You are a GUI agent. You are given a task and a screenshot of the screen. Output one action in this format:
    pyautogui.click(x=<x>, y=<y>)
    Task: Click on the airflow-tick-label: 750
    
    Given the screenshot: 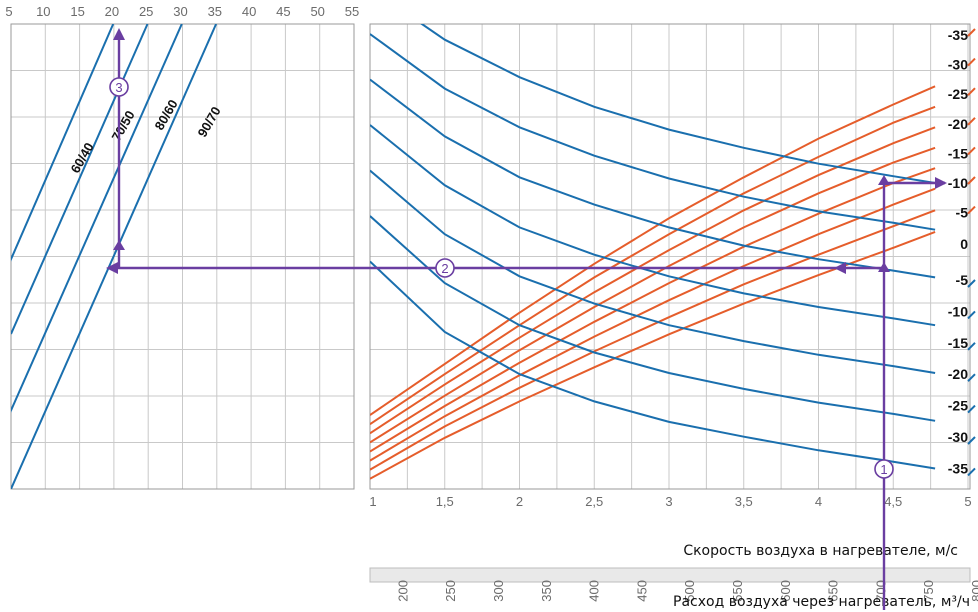 What is the action you would take?
    pyautogui.click(x=928, y=591)
    